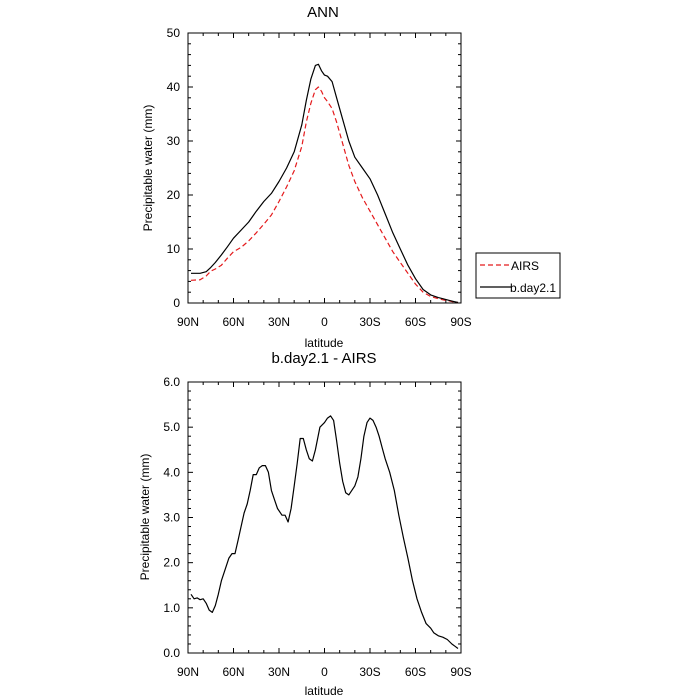 The image size is (700, 700). I want to click on top-y-tick-label: 20, so click(174, 195).